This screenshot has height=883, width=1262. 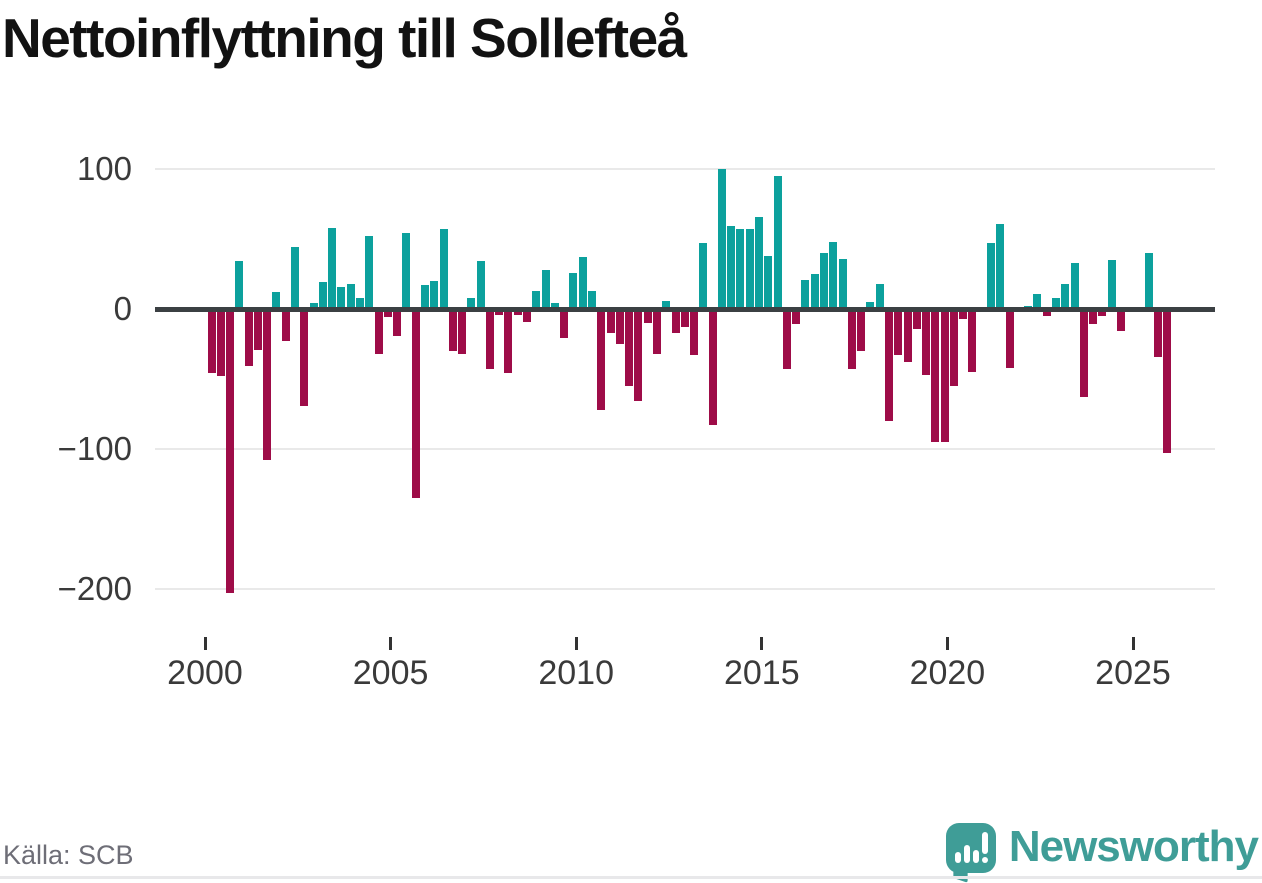 I want to click on bar-2004-q1, so click(x=359, y=303).